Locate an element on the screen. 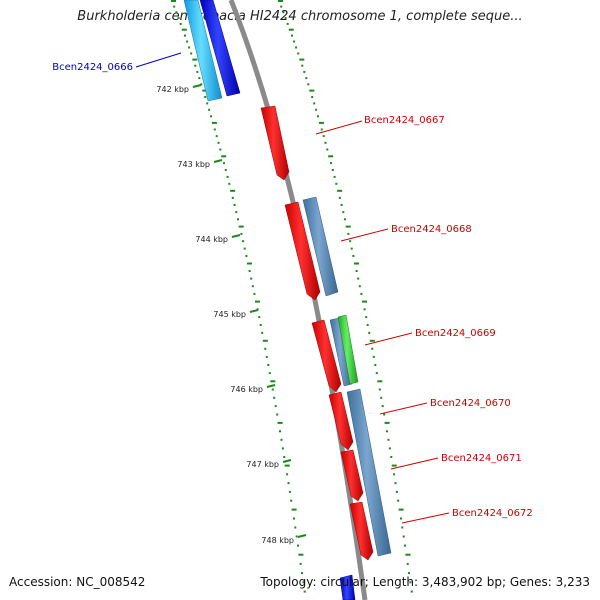 This screenshot has width=600, height=600. gene-feature-cyan is located at coordinates (203, 51).